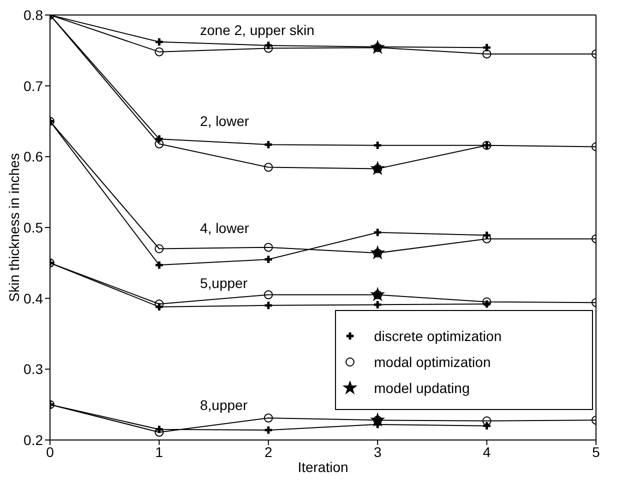 The width and height of the screenshot is (621, 482). What do you see at coordinates (14, 227) in the screenshot?
I see `y-axis-title: Skin thickness in inches` at bounding box center [14, 227].